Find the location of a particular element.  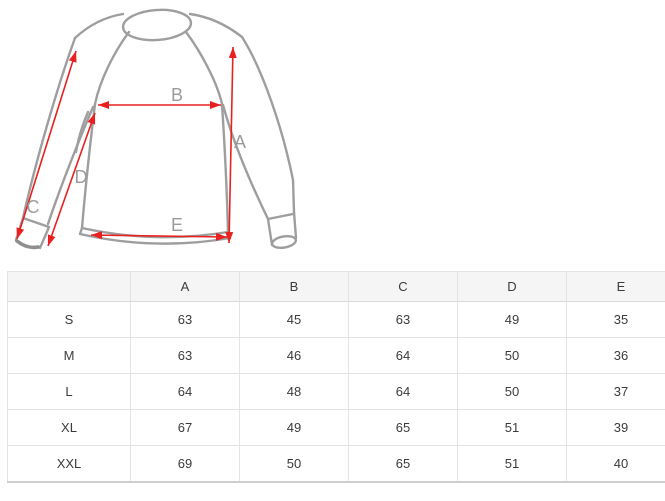

table-row-m: M 63 46 64 50 36 is located at coordinates (336, 355).